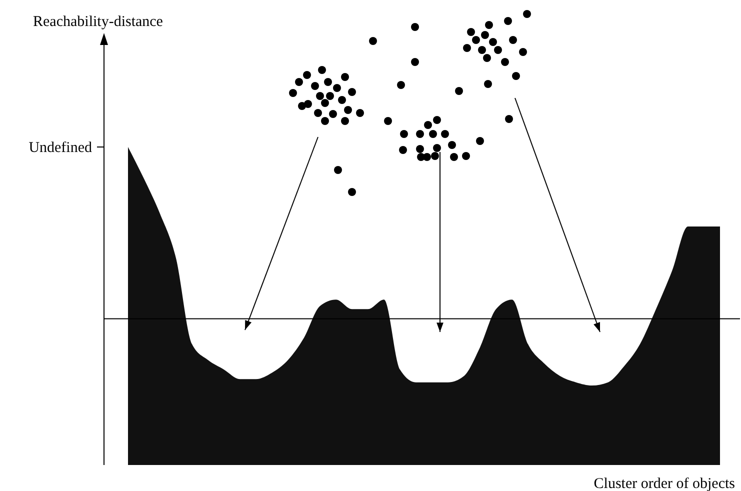  Describe the element at coordinates (60, 148) in the screenshot. I see `text: Undefined` at that location.